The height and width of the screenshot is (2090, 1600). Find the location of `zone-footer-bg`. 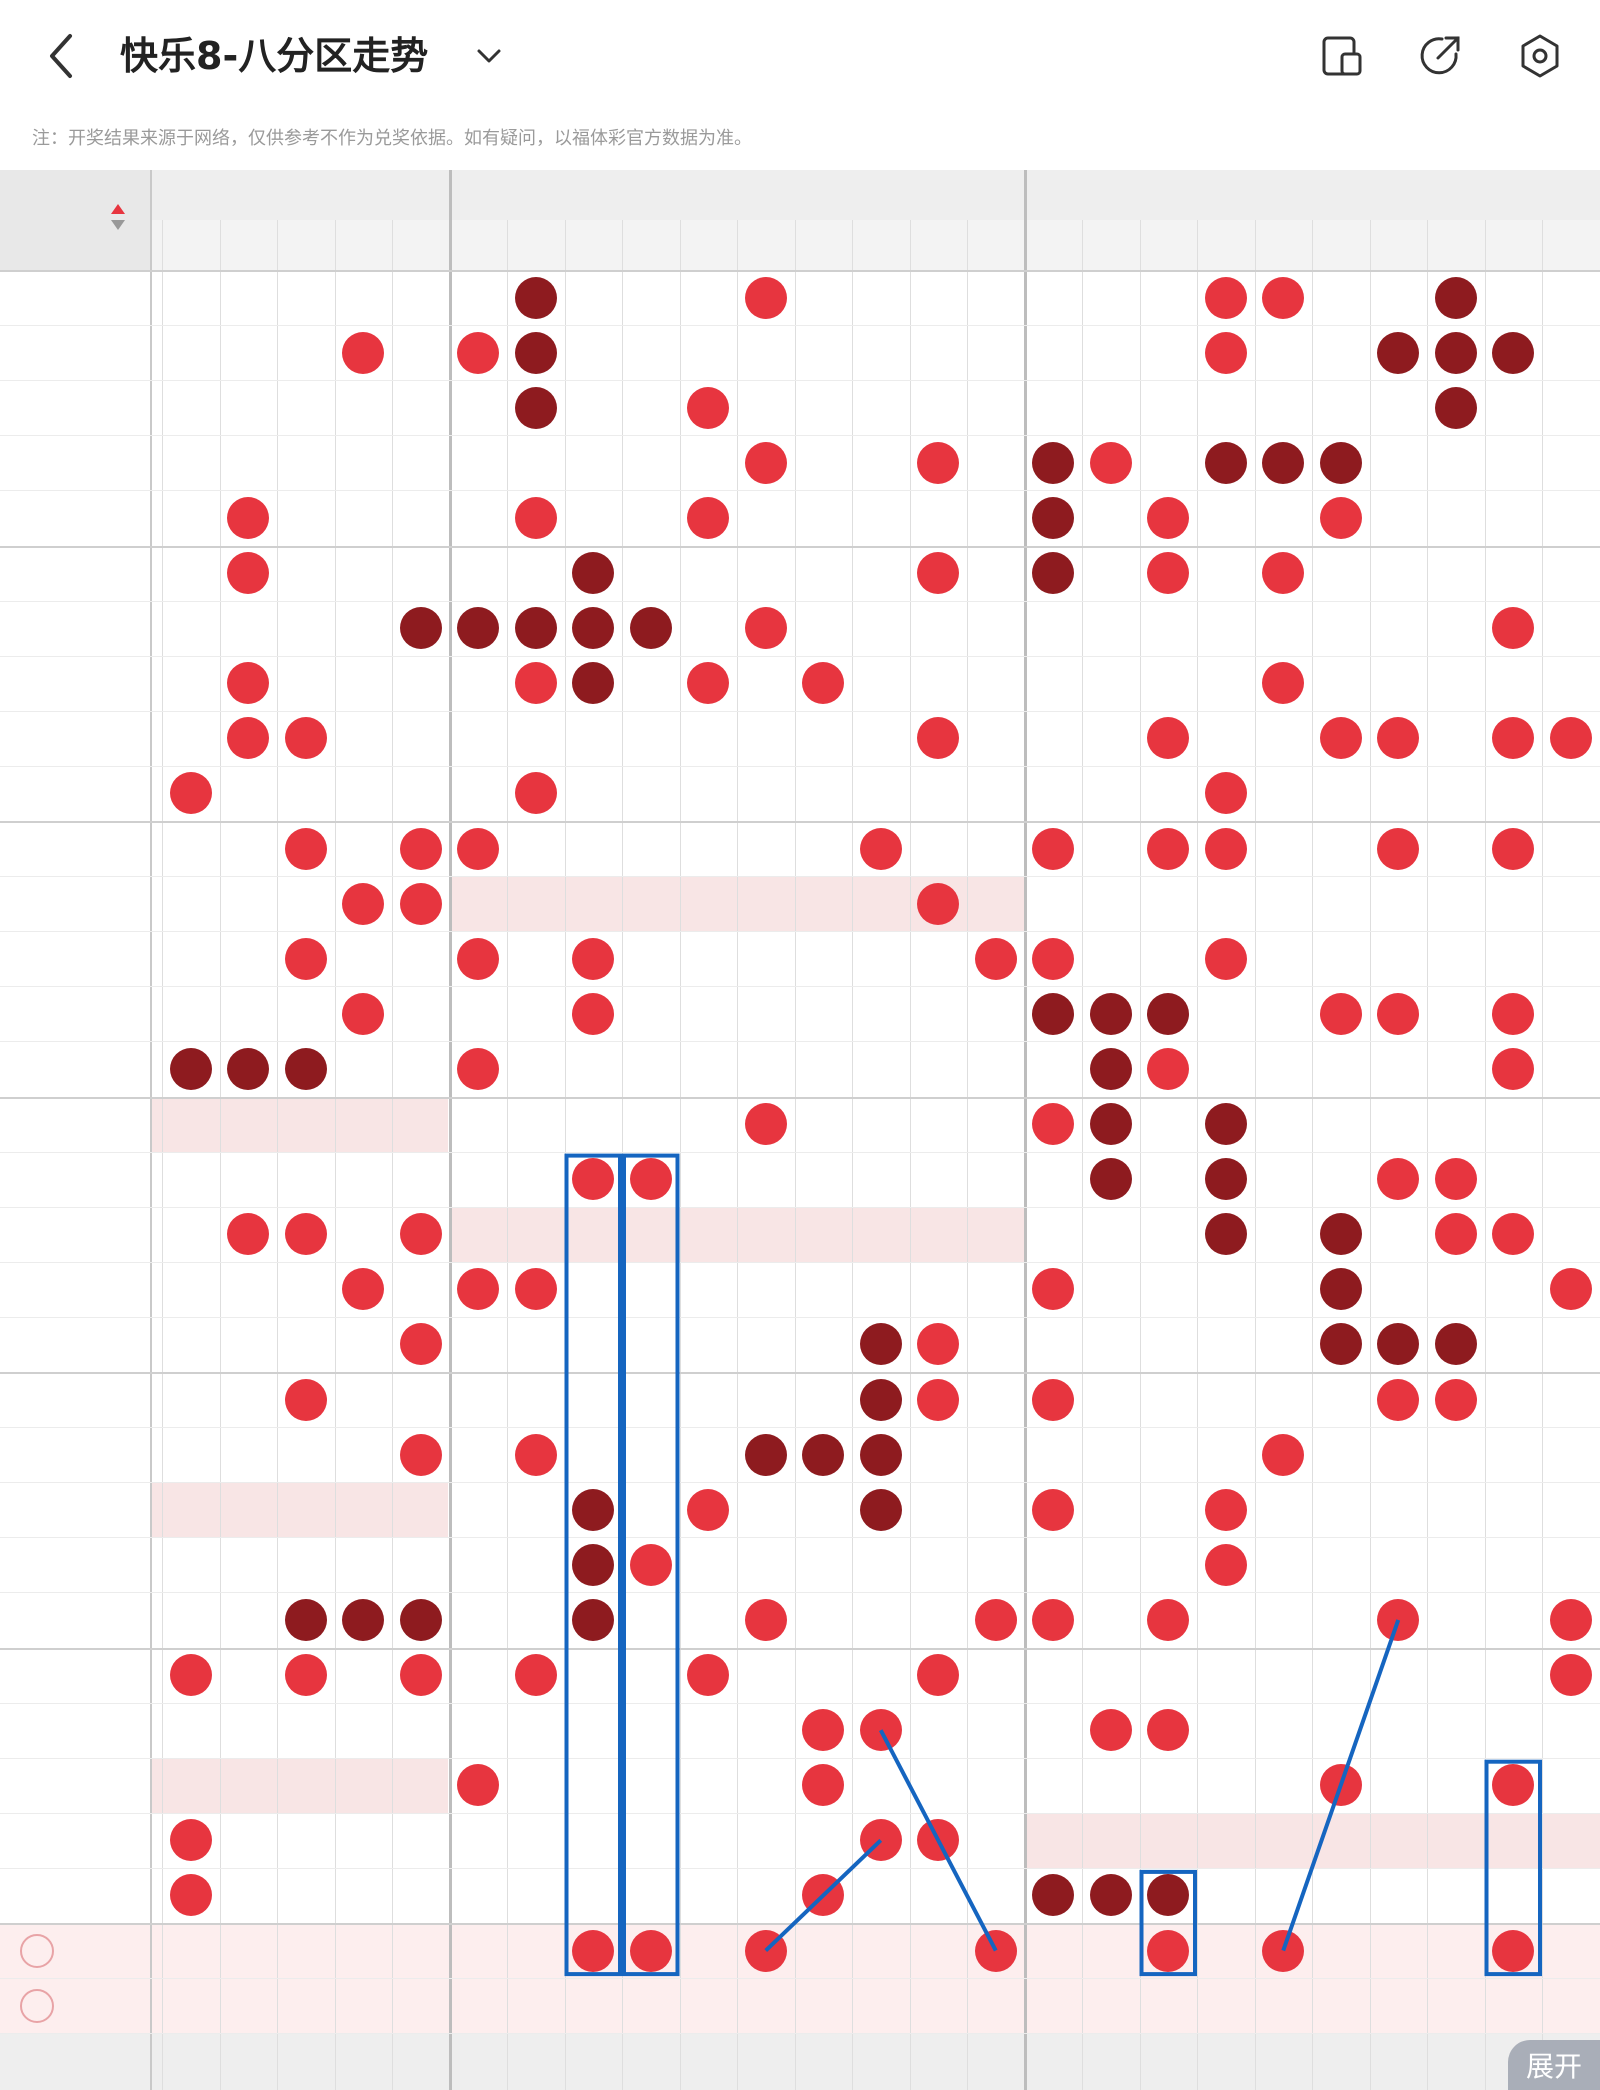

zone-footer-bg is located at coordinates (800, 2061).